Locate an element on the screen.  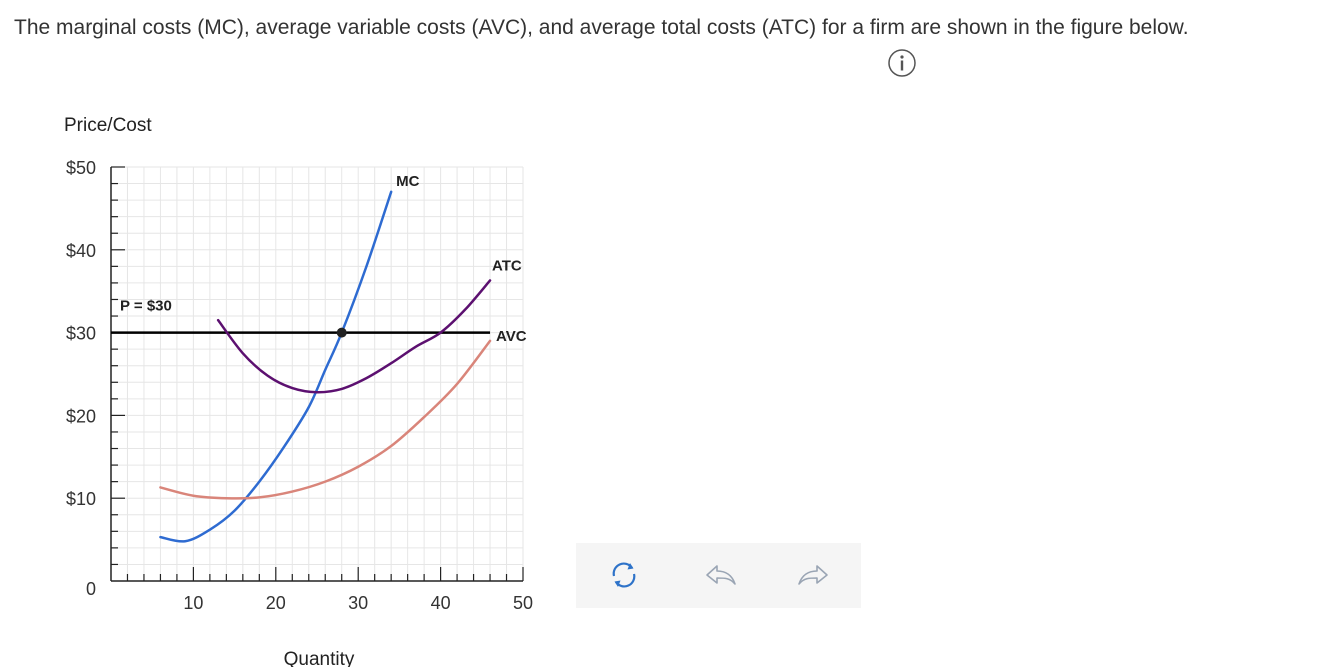
graph-toolbar is located at coordinates (718, 575).